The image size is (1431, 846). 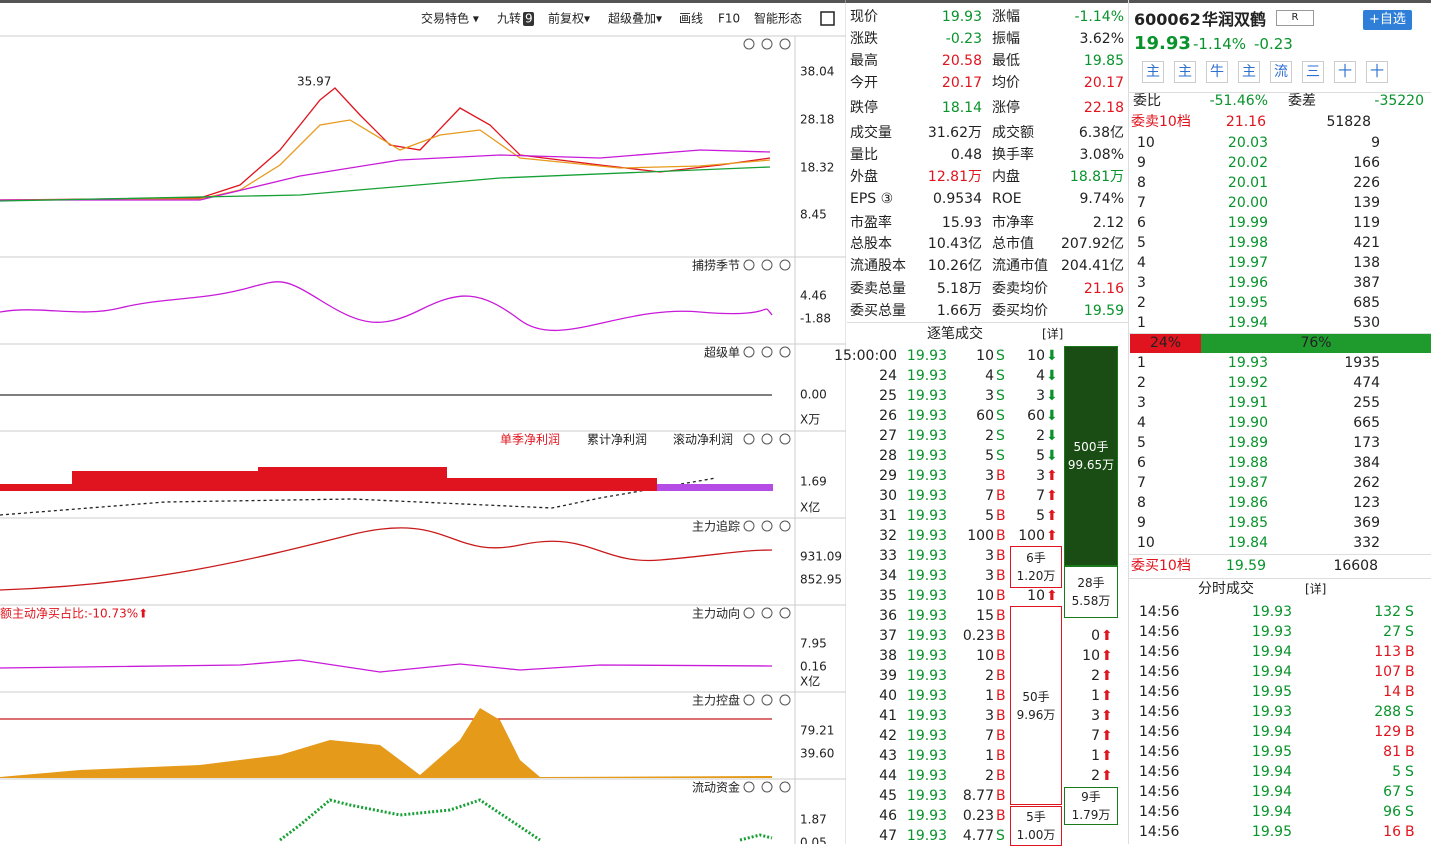 What do you see at coordinates (813, 644) in the screenshot?
I see `y-tick-label: 7.95` at bounding box center [813, 644].